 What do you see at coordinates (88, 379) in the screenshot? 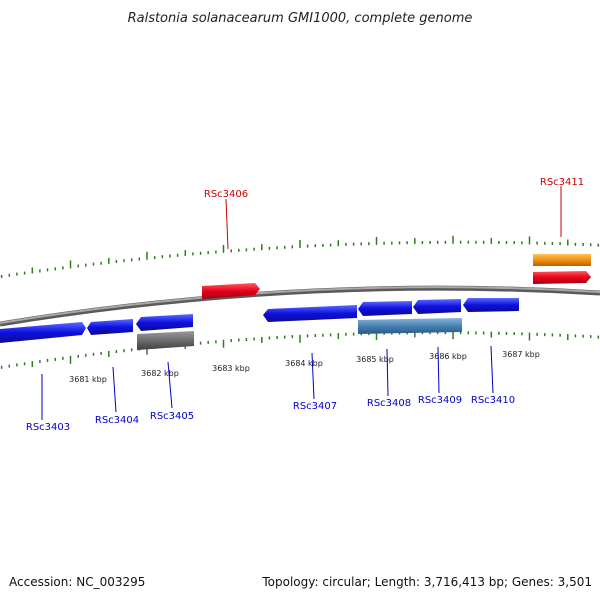
I see `kbp-label: 3681 kbp` at bounding box center [88, 379].